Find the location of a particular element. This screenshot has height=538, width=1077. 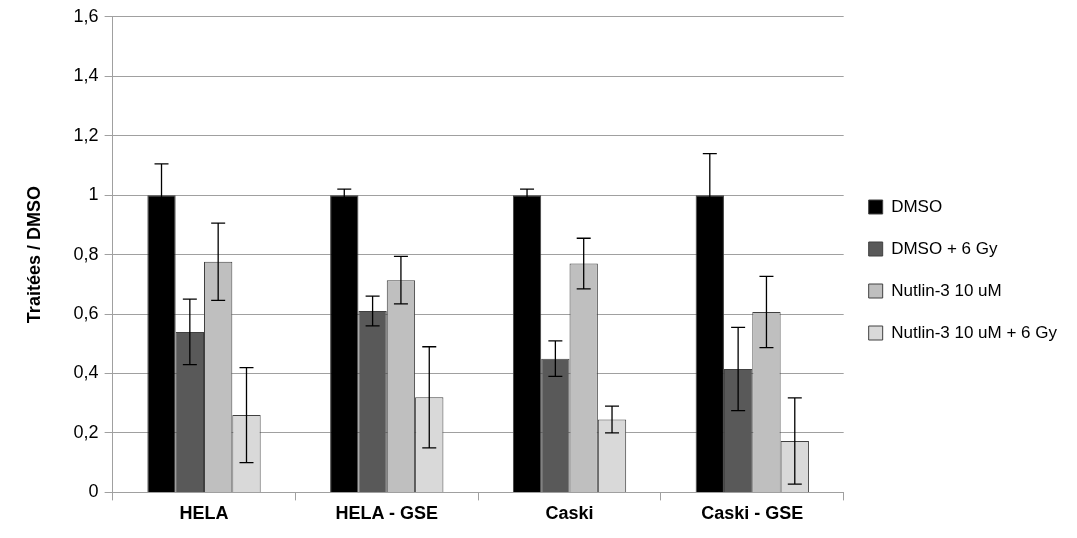

y-tick-label: 0 is located at coordinates (93, 491).